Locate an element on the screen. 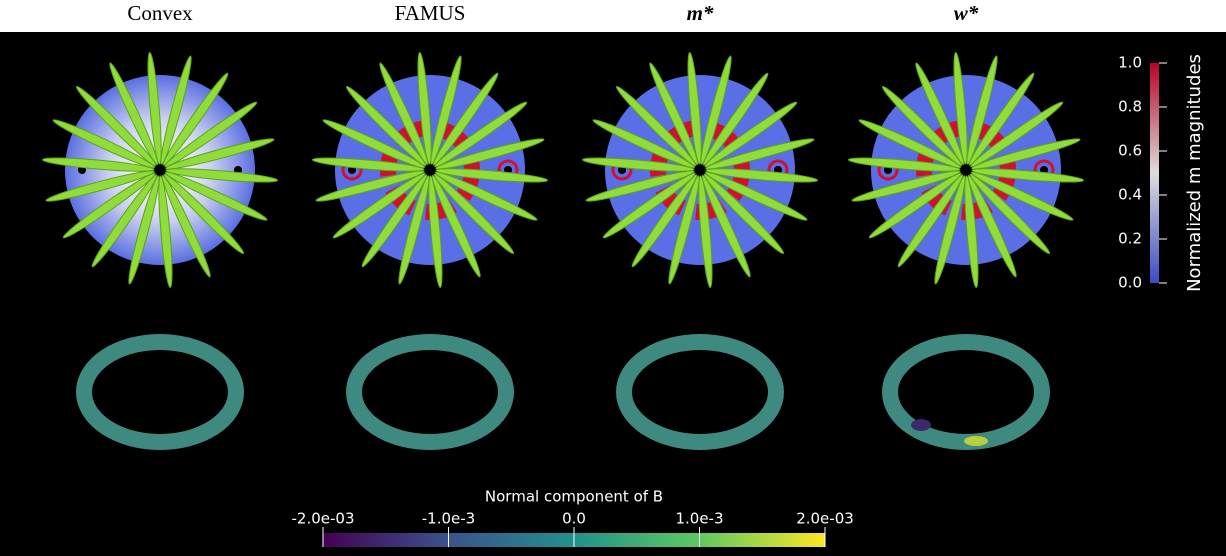  colorbar is located at coordinates (1154, 173).